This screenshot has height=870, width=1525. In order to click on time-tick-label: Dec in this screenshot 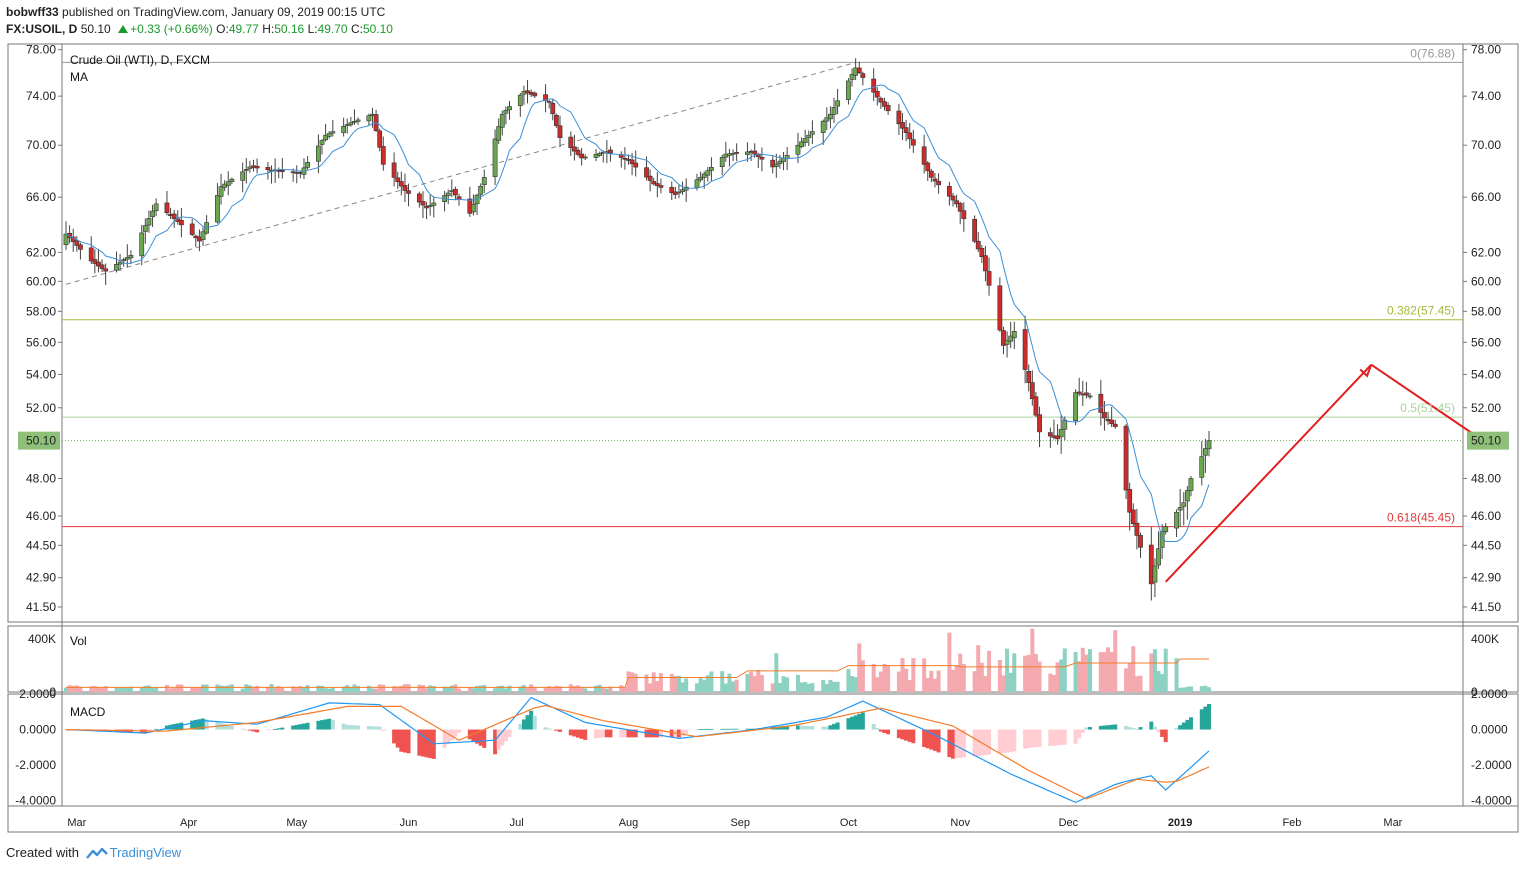, I will do `click(1069, 823)`.